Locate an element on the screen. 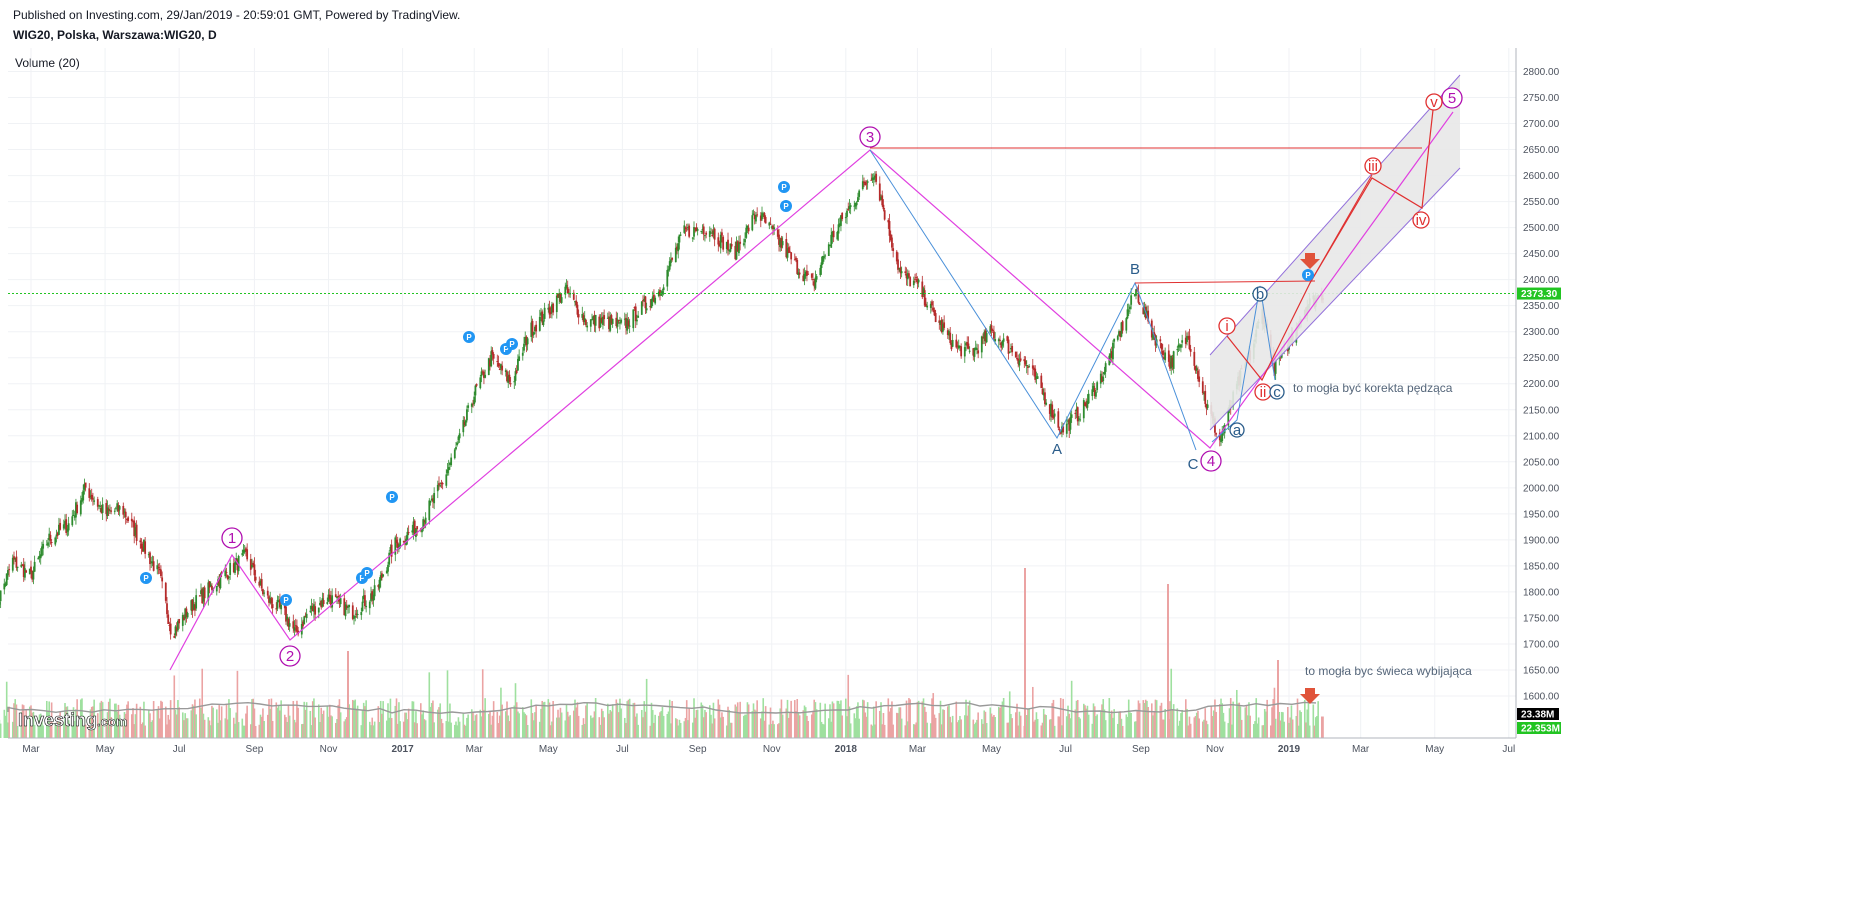  time-tick-label: Jul is located at coordinates (622, 749).